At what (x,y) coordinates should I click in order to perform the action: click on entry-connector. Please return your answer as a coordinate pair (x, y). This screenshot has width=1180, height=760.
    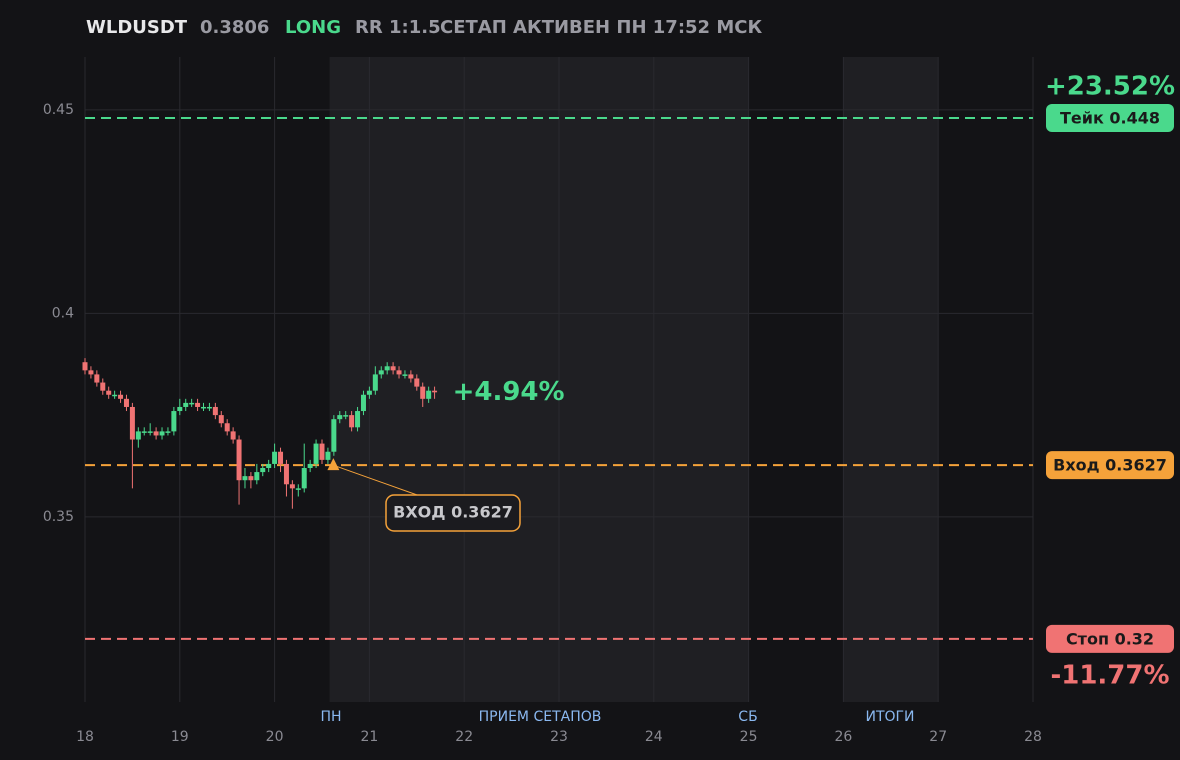
    Looking at the image, I should click on (377, 480).